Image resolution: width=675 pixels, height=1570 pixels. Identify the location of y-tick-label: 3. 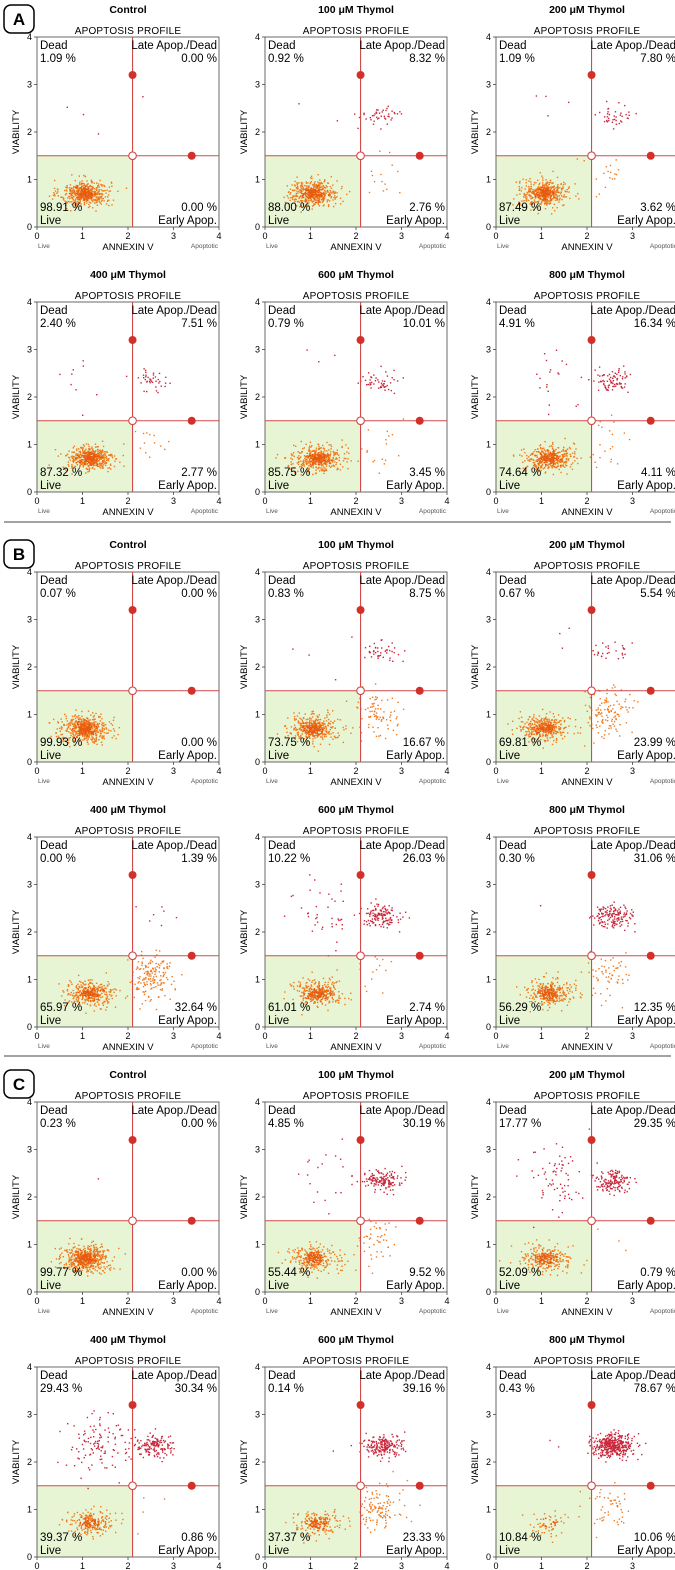
(29, 350).